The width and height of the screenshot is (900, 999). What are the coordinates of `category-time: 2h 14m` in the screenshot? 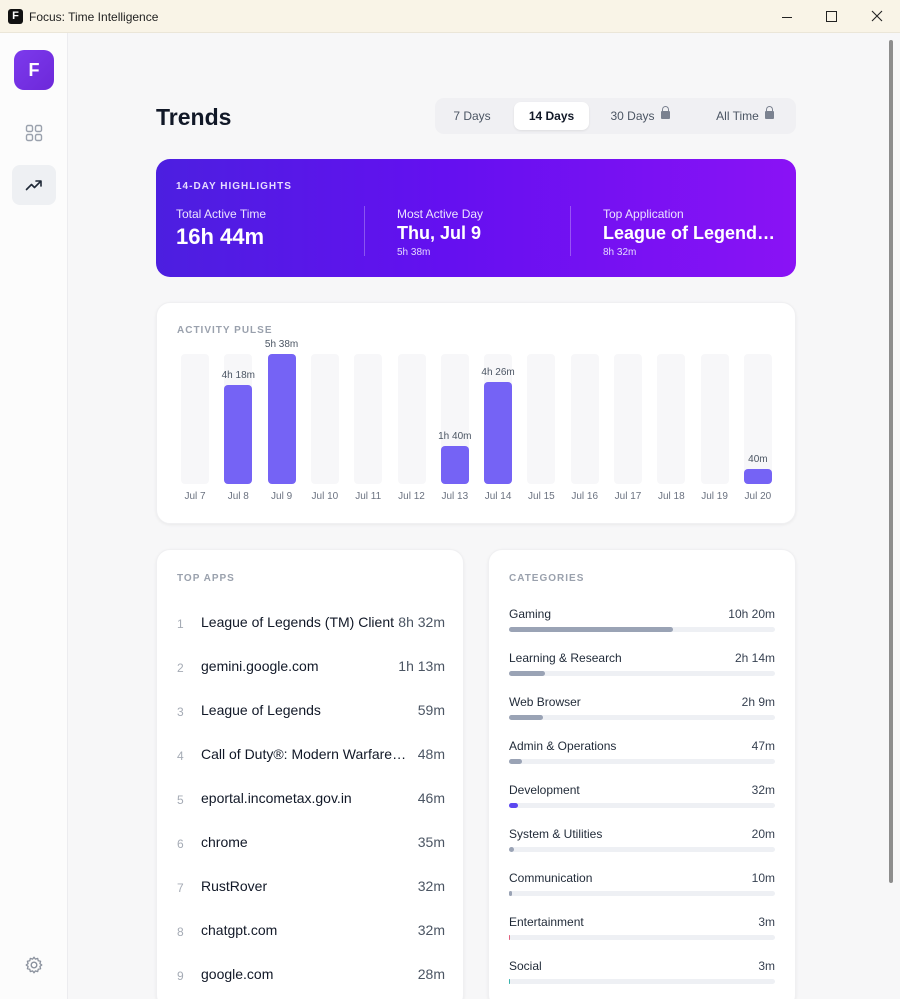 It's located at (754, 658).